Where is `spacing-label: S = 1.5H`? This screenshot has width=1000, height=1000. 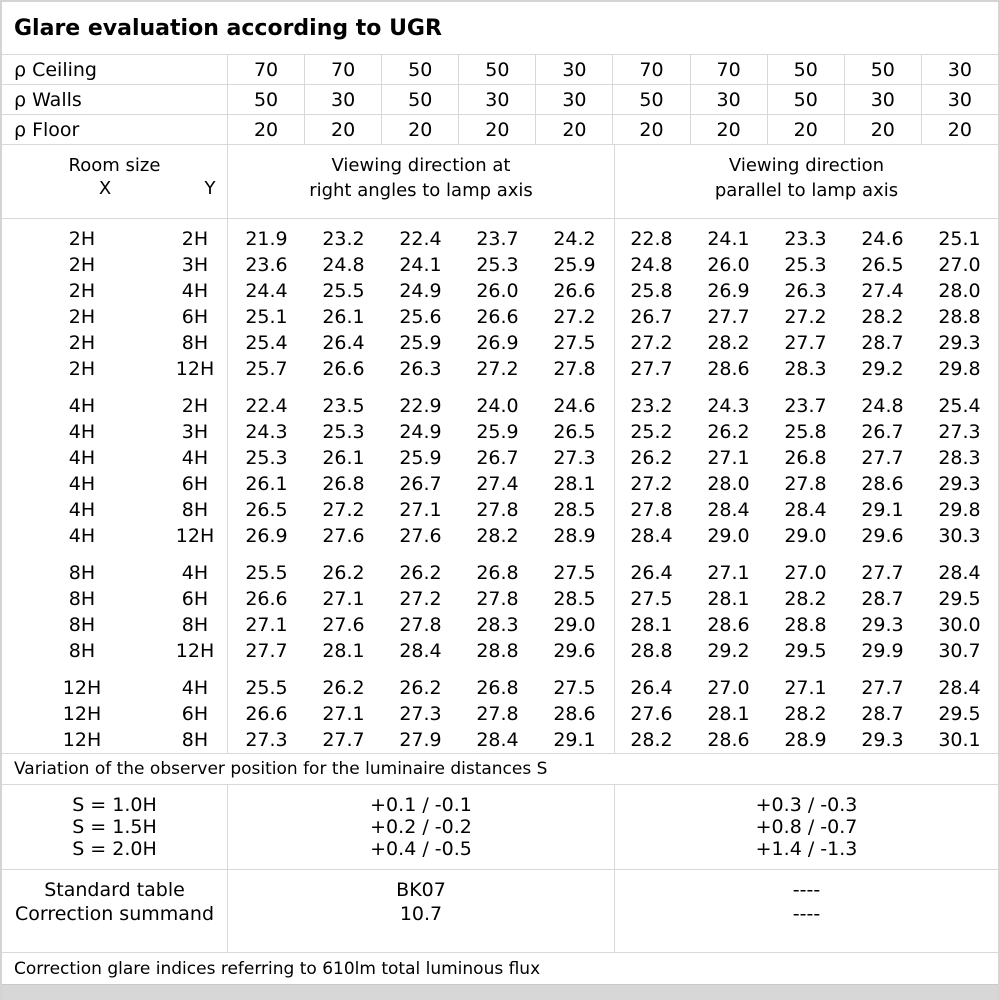 spacing-label: S = 1.5H is located at coordinates (114, 827).